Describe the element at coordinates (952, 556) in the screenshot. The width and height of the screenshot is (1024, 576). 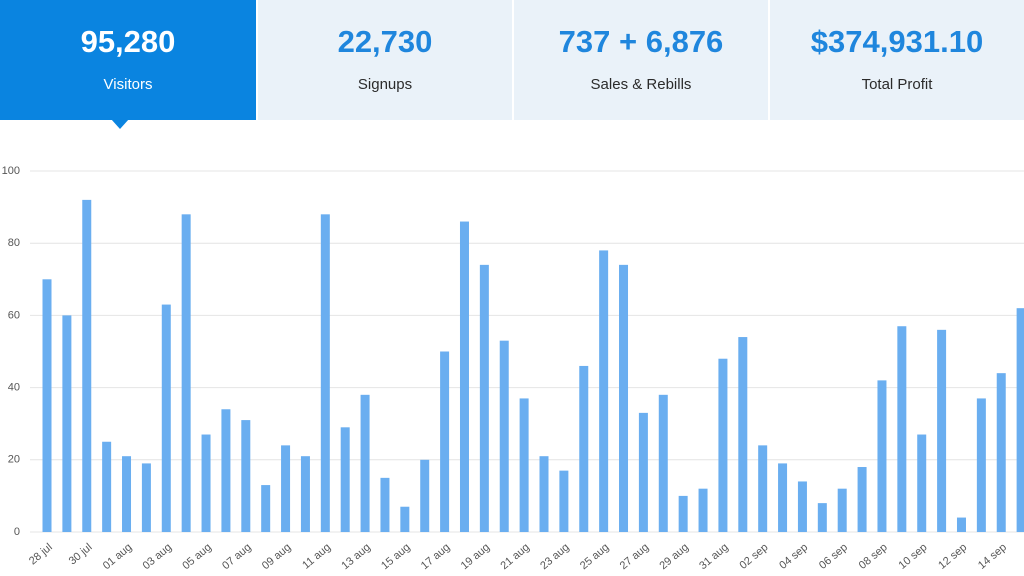
I see `x-tick-label: 12 sep` at that location.